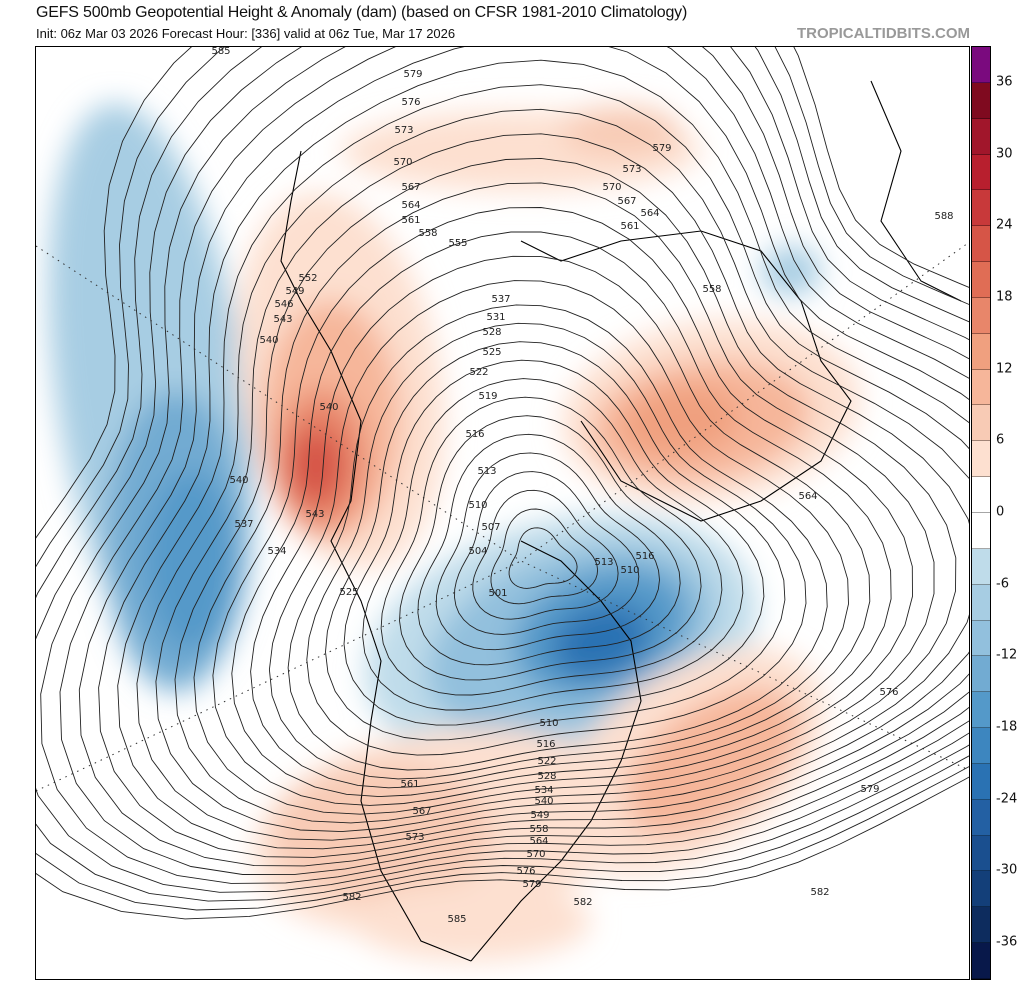 Image resolution: width=1024 pixels, height=1000 pixels. I want to click on contour-label: 522, so click(478, 372).